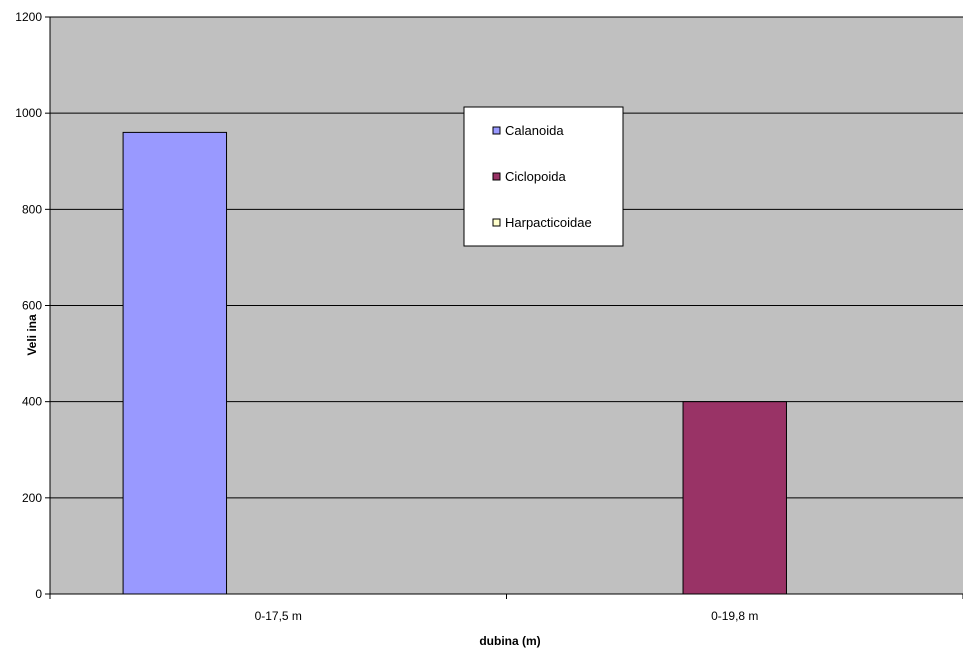  What do you see at coordinates (38, 594) in the screenshot?
I see `y-tick-label: 0` at bounding box center [38, 594].